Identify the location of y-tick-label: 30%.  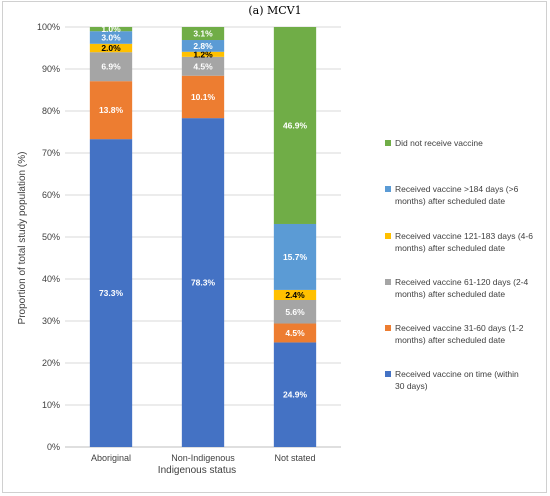
(51, 321).